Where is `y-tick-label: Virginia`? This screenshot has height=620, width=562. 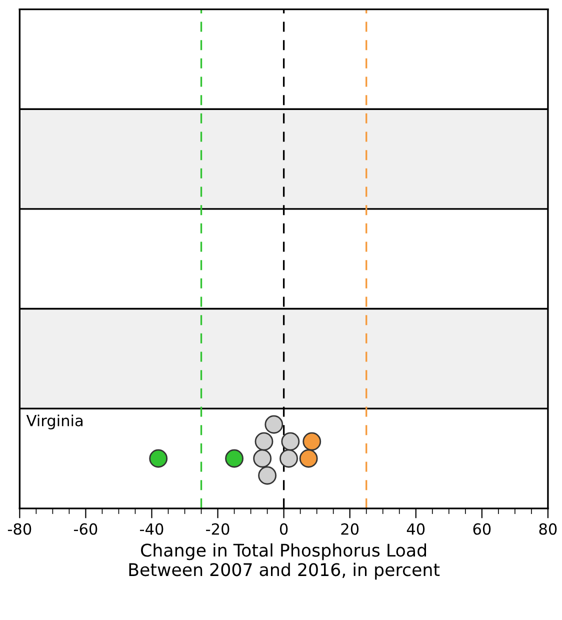
y-tick-label: Virginia is located at coordinates (54, 422).